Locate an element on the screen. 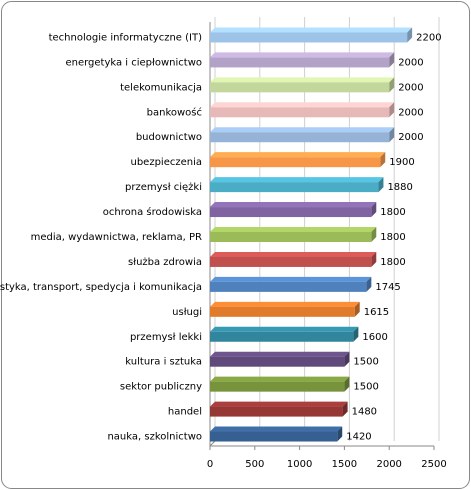  value-label: 1480 is located at coordinates (364, 412).